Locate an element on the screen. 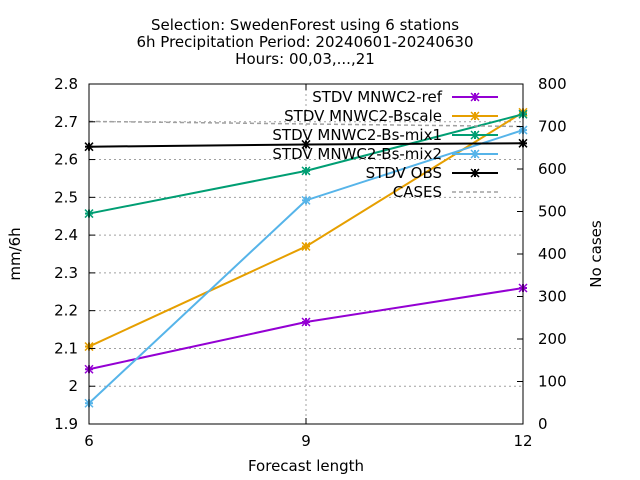 The image size is (640, 480). y2-axis-ticks: 0 100 200 300 400 500 600 700 800 is located at coordinates (542, 254).